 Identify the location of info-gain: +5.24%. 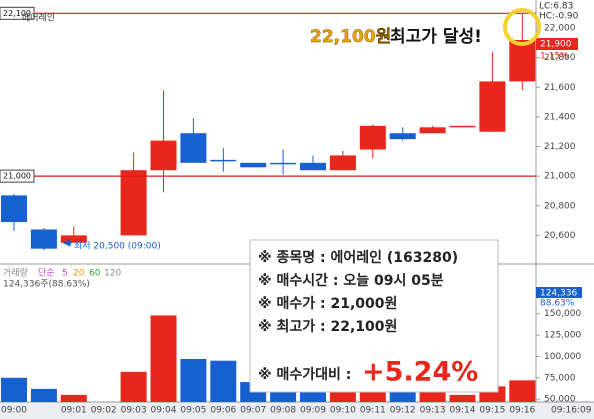
(420, 372).